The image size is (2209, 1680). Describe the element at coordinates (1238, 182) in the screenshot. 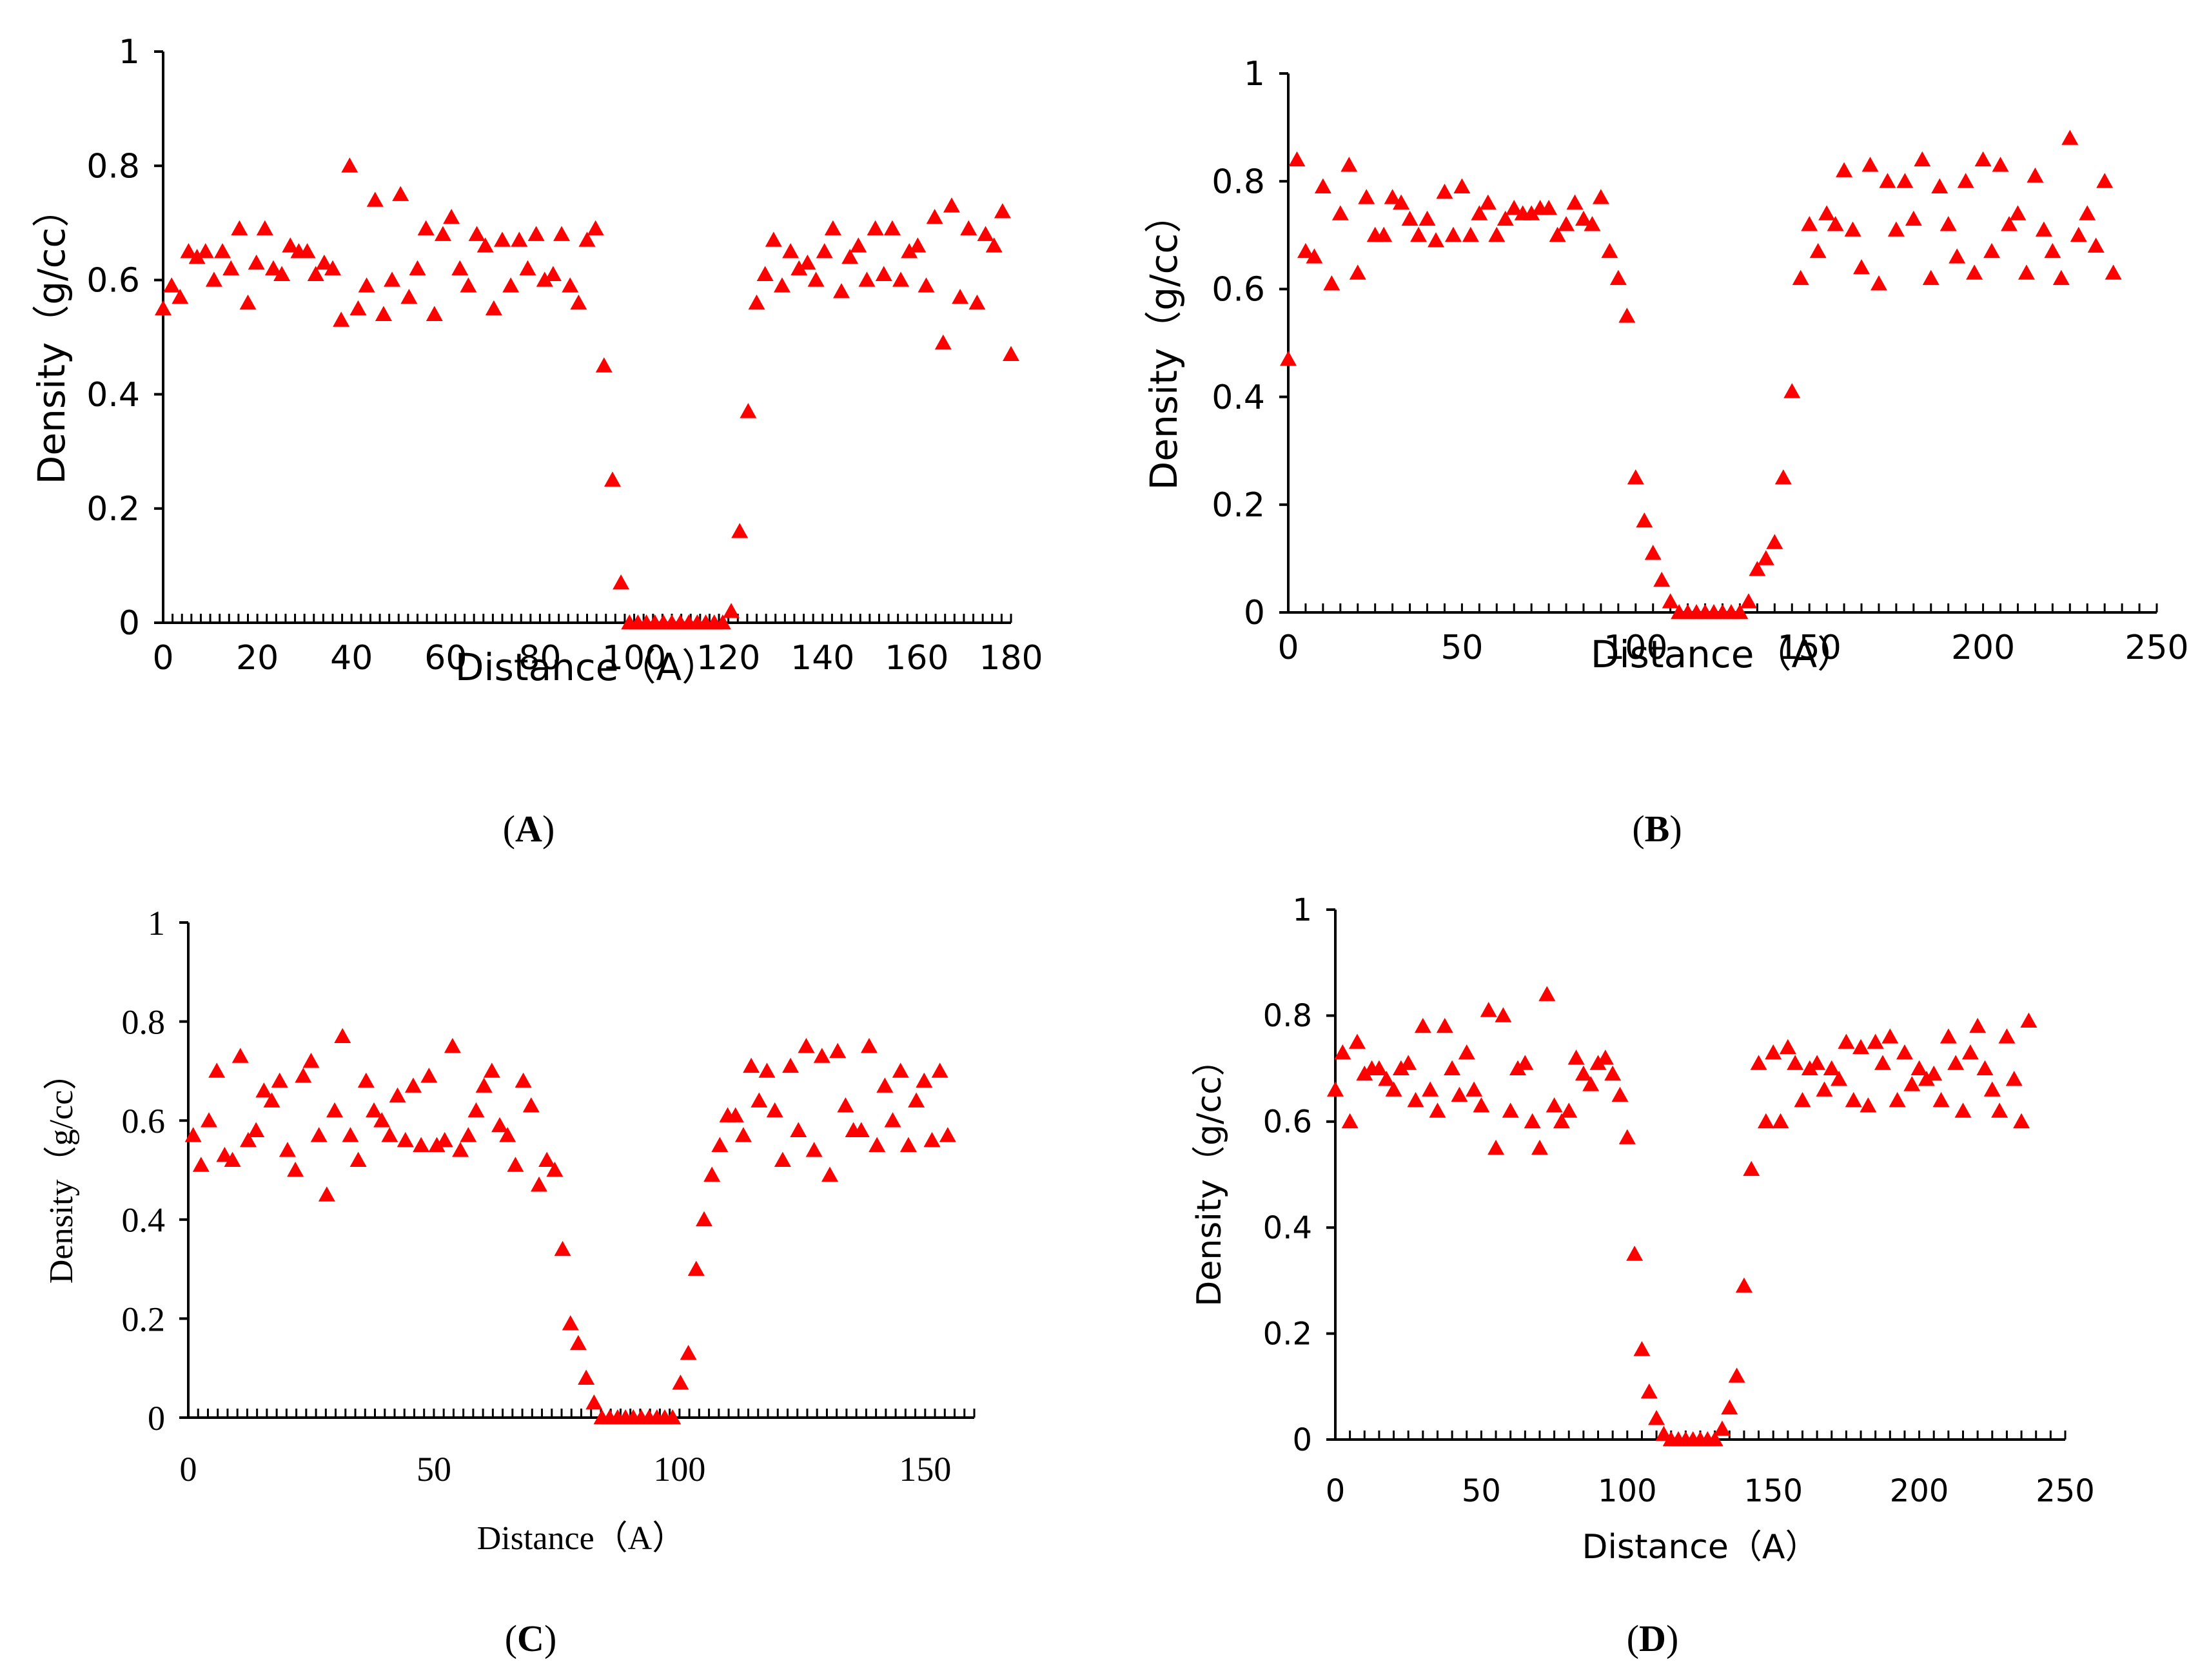

I see `y-tick-label: 0.8` at that location.